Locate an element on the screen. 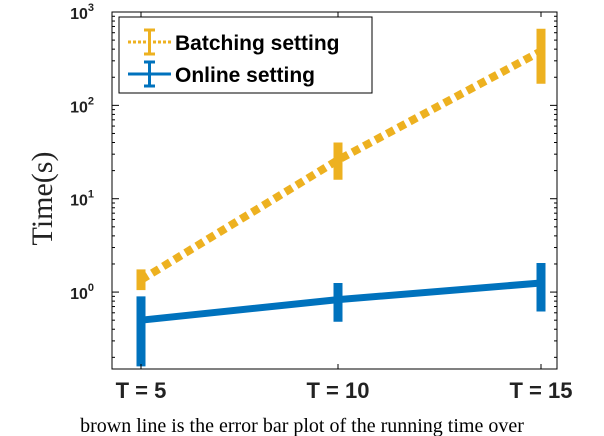 The width and height of the screenshot is (604, 436). y-axis-label: Time(s) is located at coordinates (42, 199).